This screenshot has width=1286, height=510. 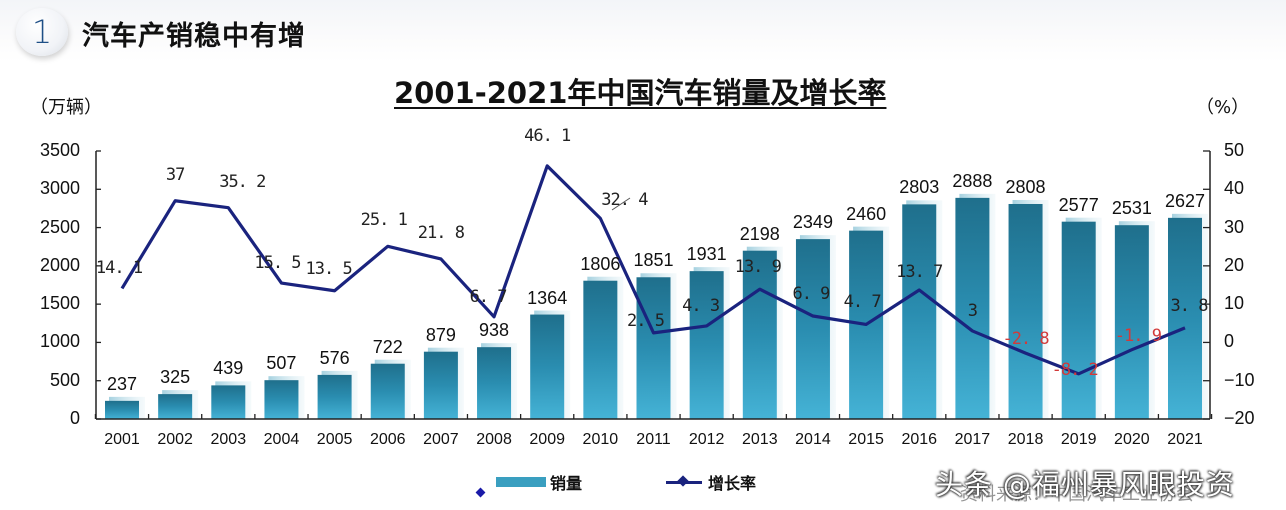 What do you see at coordinates (547, 297) in the screenshot?
I see `bar-value-label: 1364` at bounding box center [547, 297].